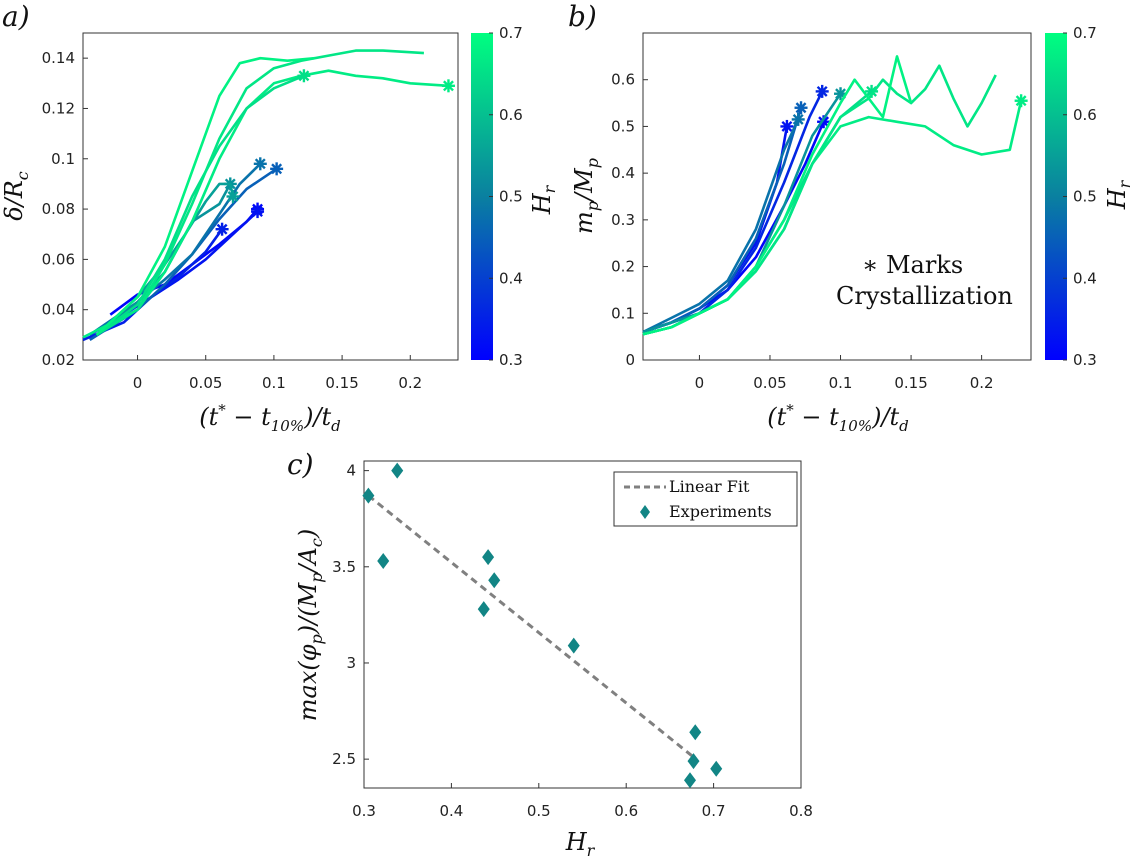  Describe the element at coordinates (258, 212) in the screenshot. I see `panel-a-series-1-crystallization-marker` at that location.